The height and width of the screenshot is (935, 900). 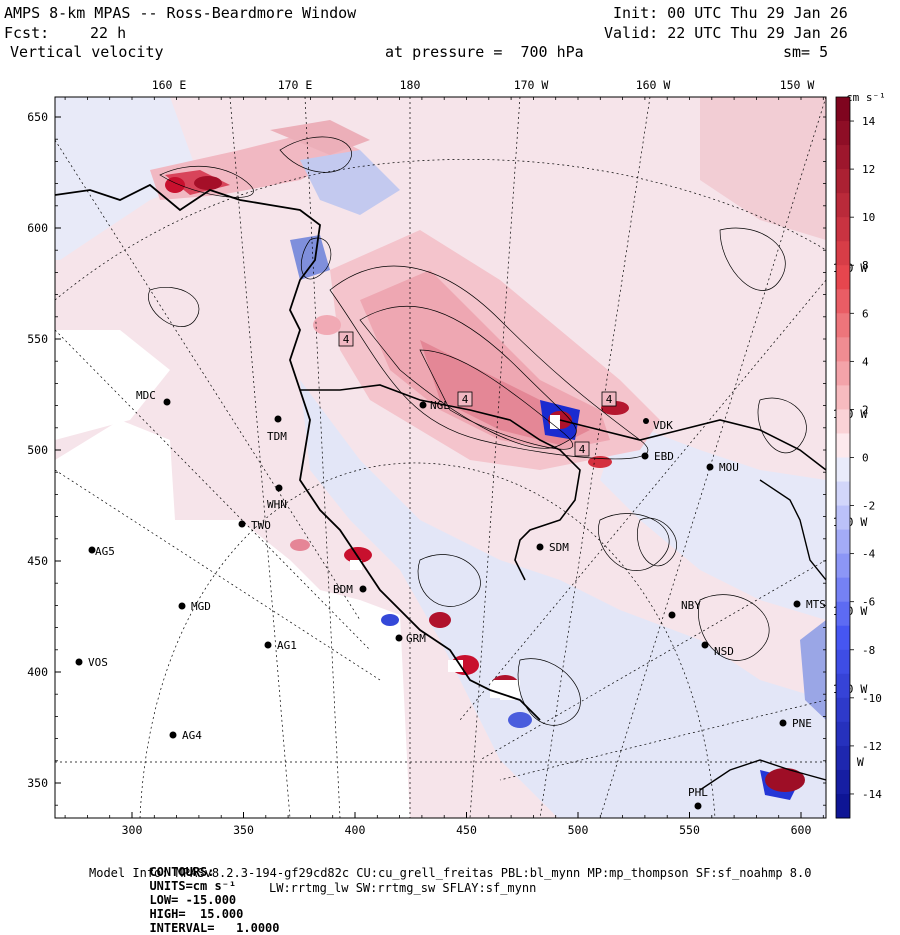 What do you see at coordinates (868, 602) in the screenshot?
I see `colorbar-tick-label: -6` at bounding box center [868, 602].